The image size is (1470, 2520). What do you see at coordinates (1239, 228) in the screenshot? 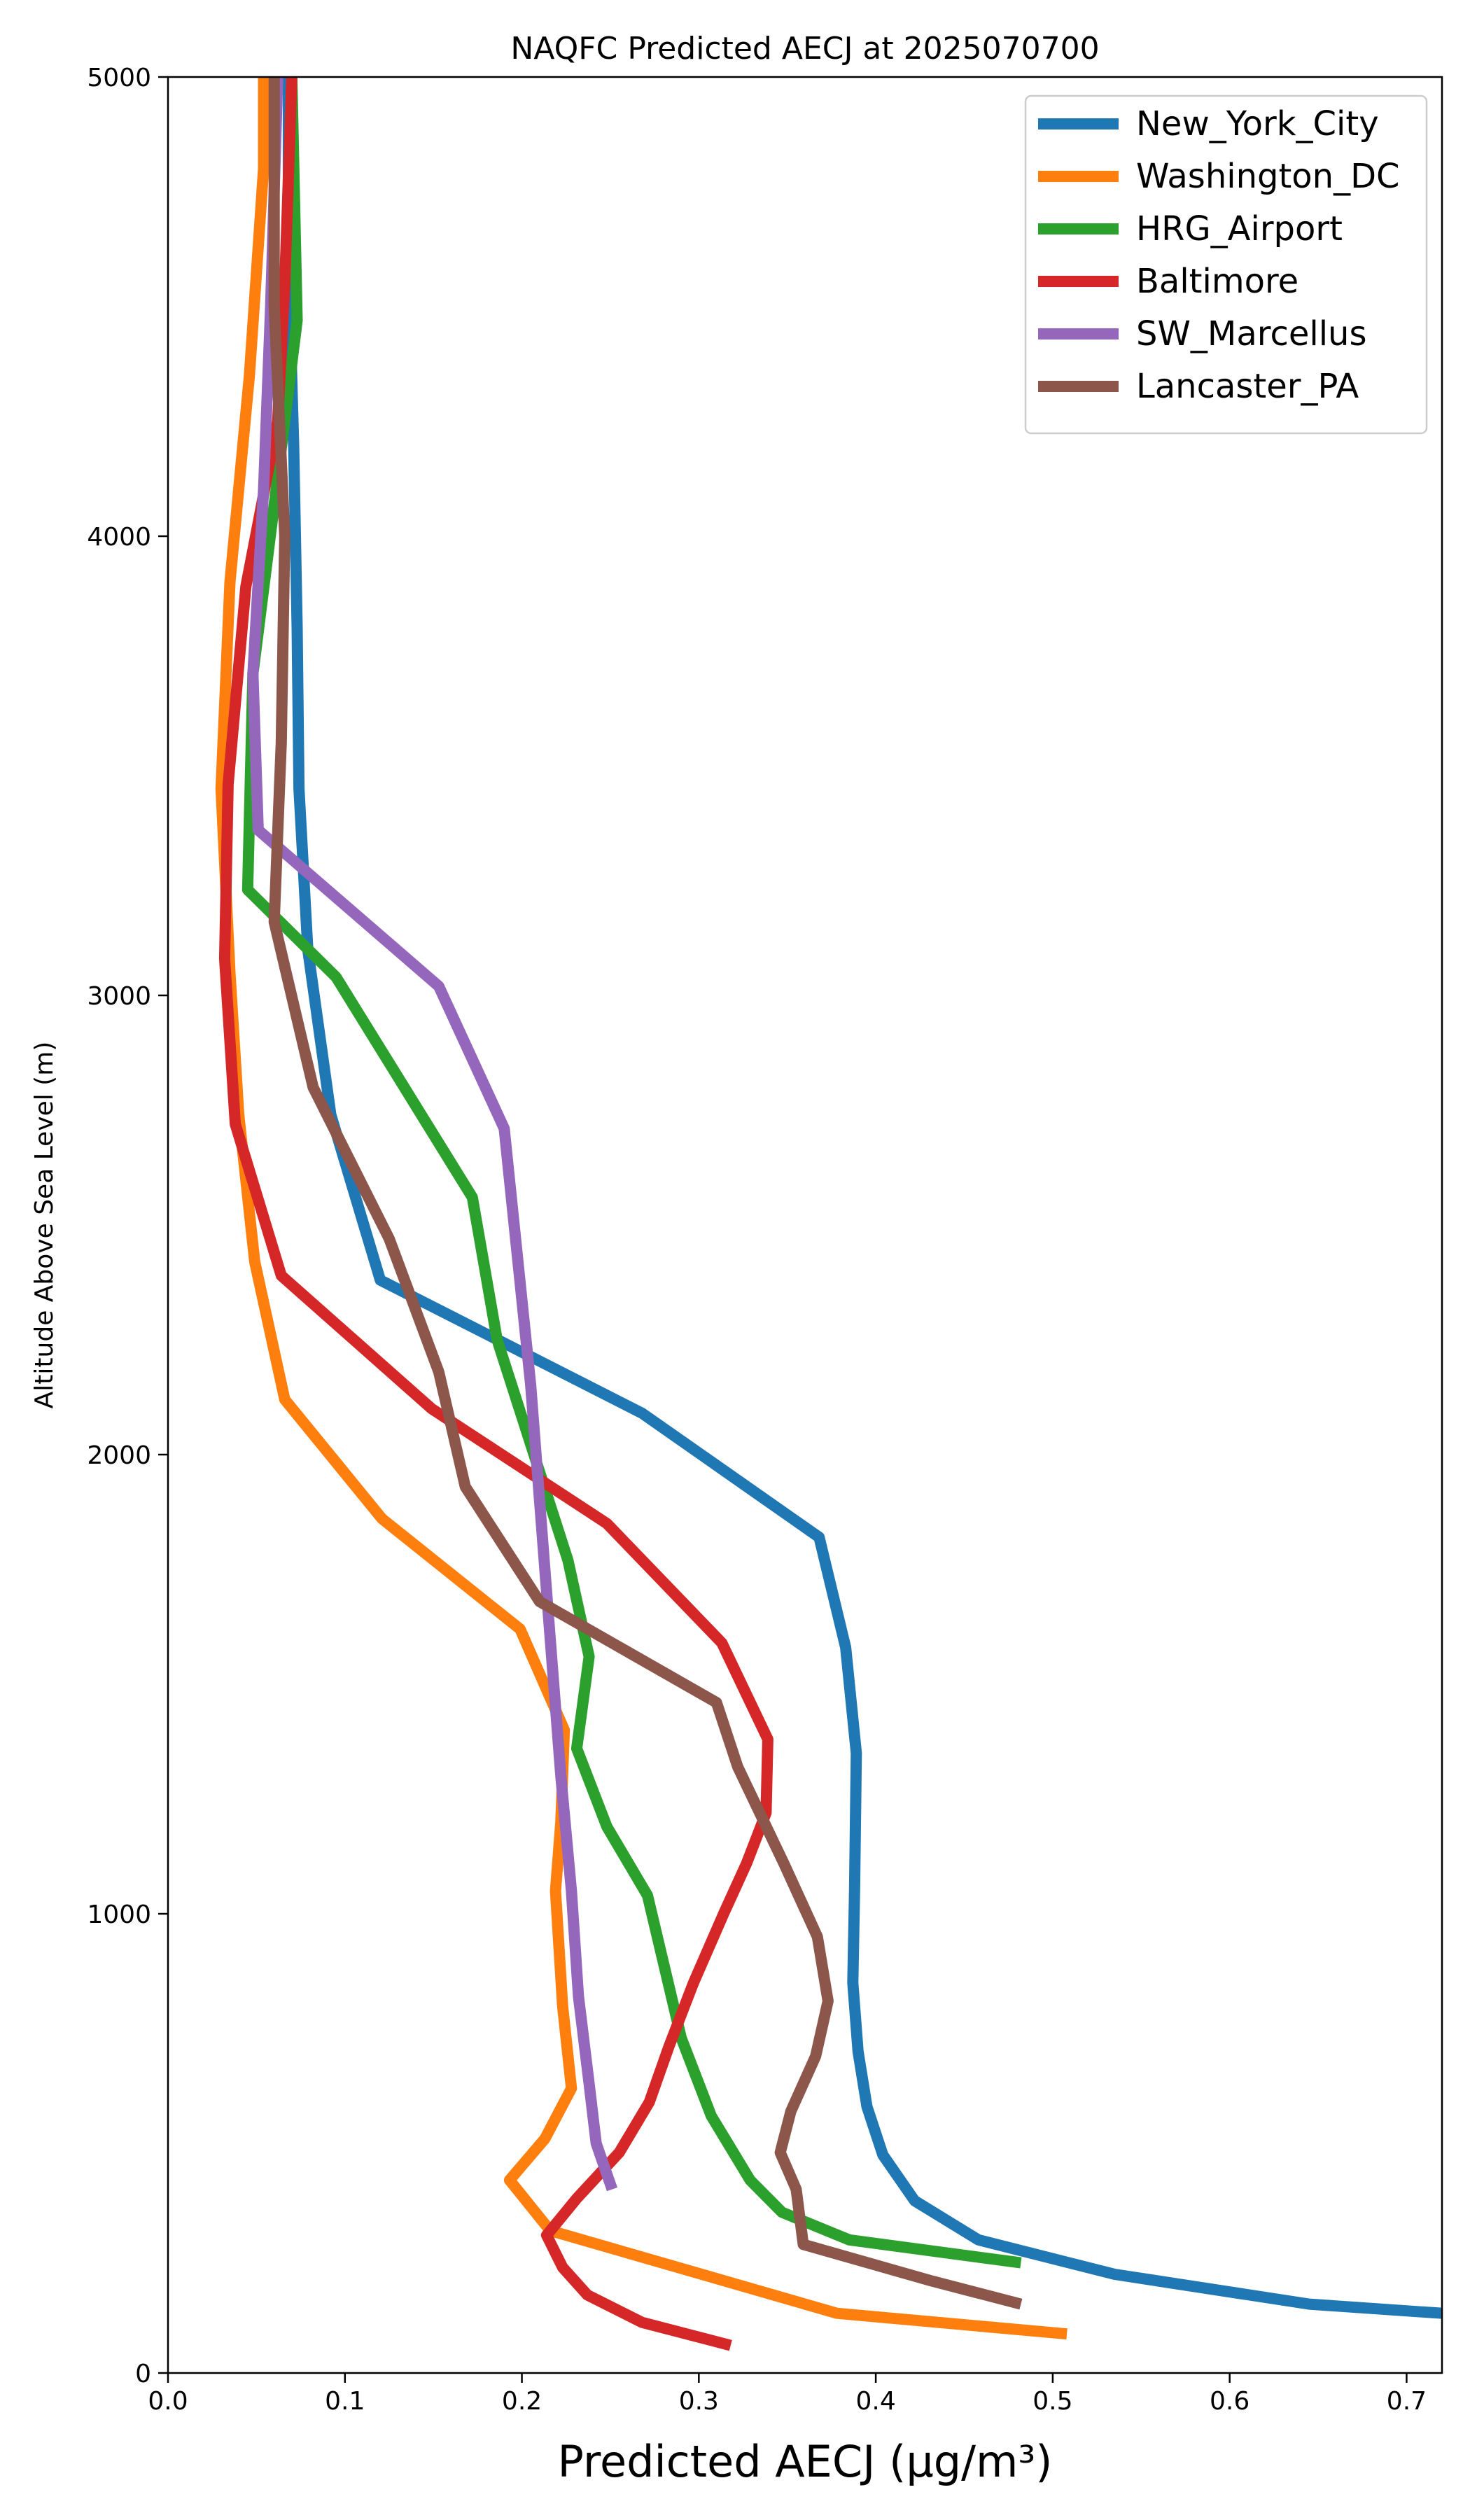
I see `legend-label-hrg-airport: HRG_Airport` at bounding box center [1239, 228].